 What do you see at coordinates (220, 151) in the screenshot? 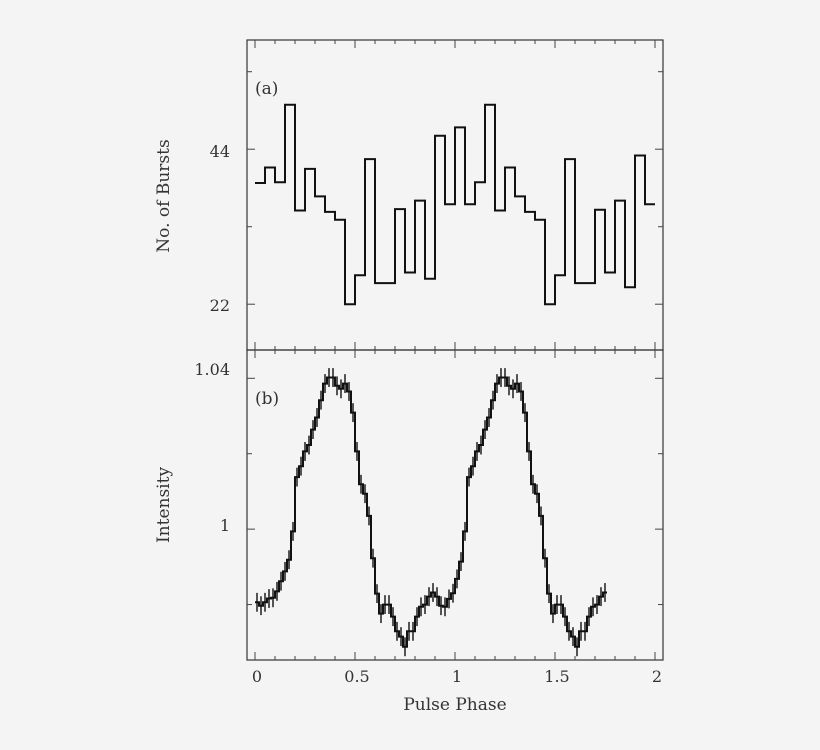
I see `panel-a-ytick-label-44: 44` at bounding box center [220, 151].